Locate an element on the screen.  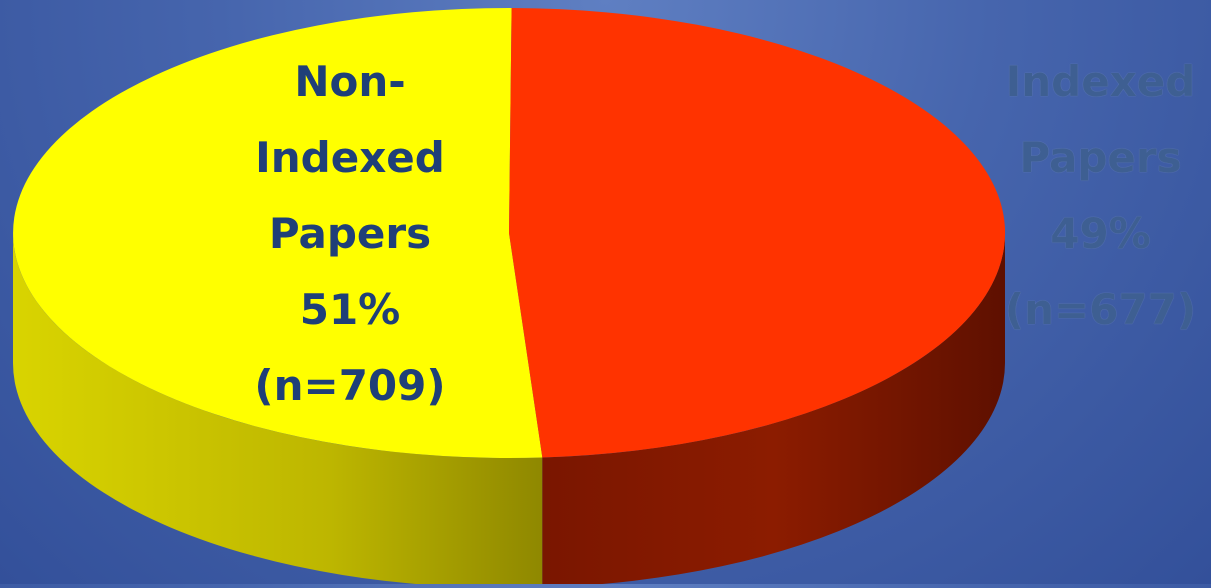
slice-name-line: Non- is located at coordinates (350, 81).